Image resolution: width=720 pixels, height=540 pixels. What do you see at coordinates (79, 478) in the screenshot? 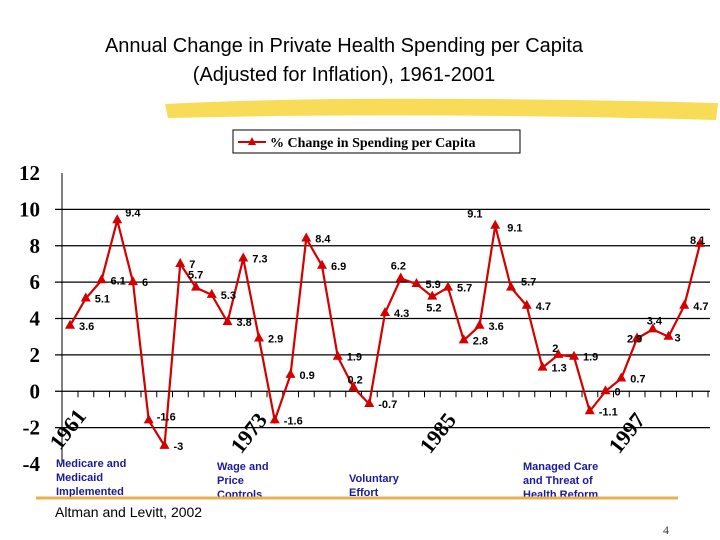
I see `annotation-line: Medicaid` at bounding box center [79, 478].